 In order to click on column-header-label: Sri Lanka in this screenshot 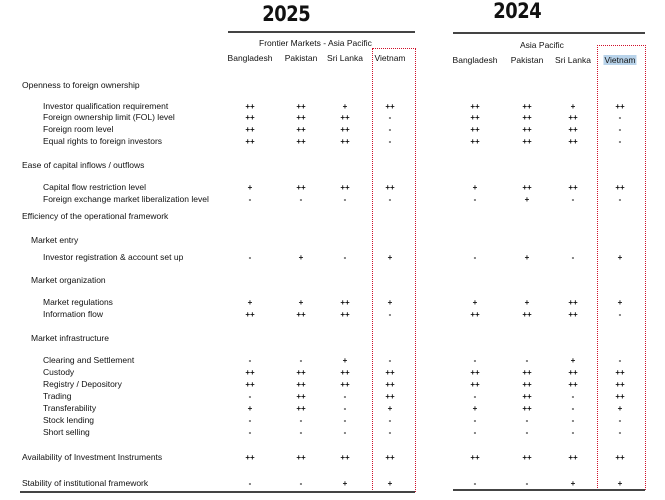, I will do `click(345, 58)`.